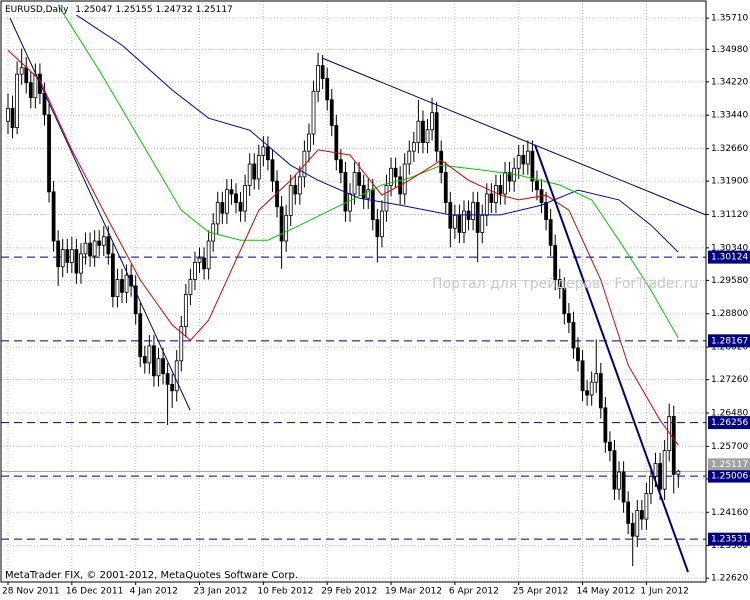  Describe the element at coordinates (729, 314) in the screenshot. I see `y-tick-label: 1.28800` at that location.